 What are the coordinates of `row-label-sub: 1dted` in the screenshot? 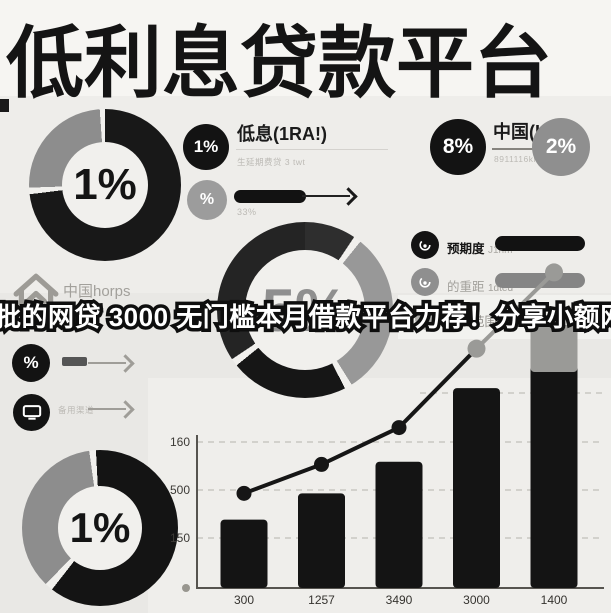 It's located at (501, 288).